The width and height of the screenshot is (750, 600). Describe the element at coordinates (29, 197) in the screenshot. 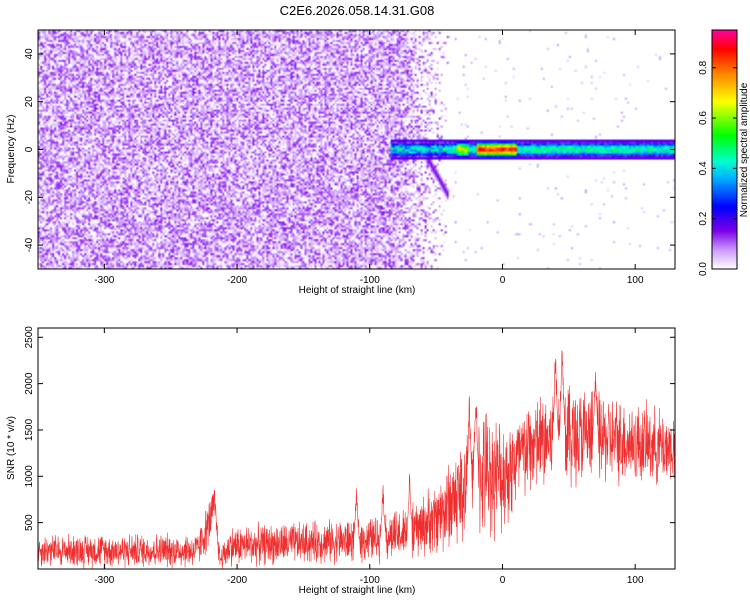

I see `spectrogram-y-tick-label: -20` at that location.